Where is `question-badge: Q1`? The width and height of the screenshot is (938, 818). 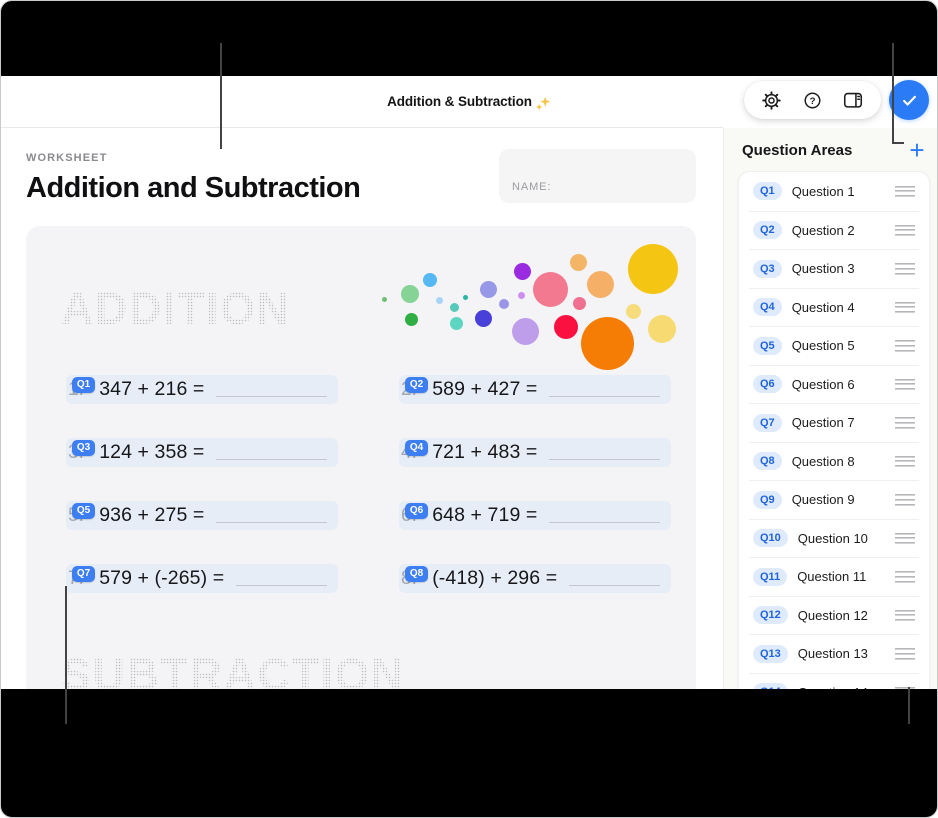 question-badge: Q1 is located at coordinates (83, 384).